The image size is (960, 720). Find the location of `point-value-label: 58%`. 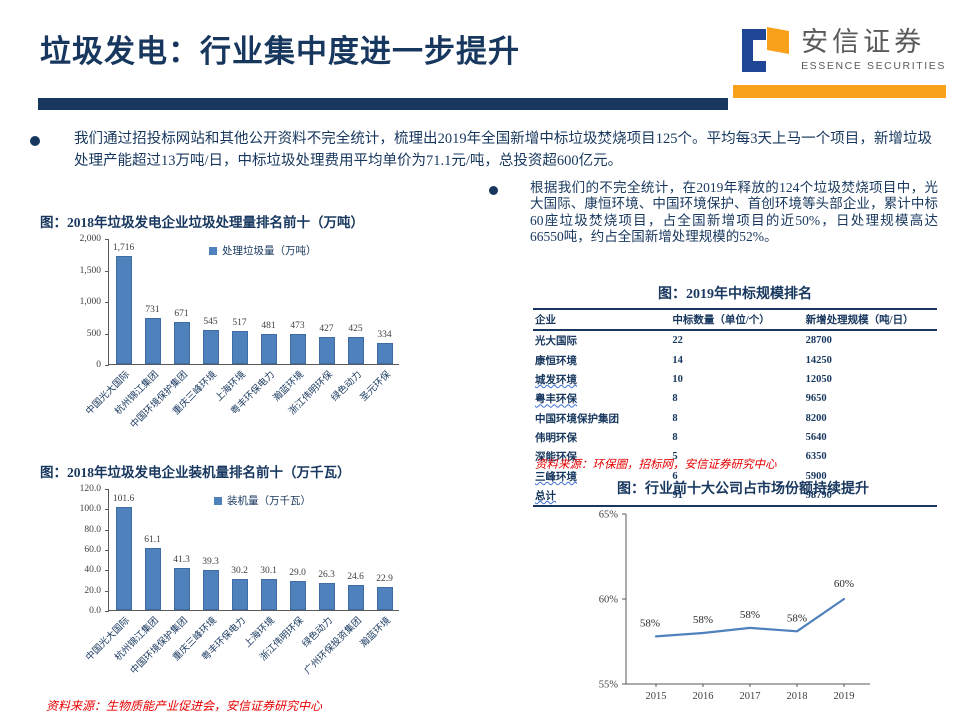

point-value-label: 58% is located at coordinates (650, 623).